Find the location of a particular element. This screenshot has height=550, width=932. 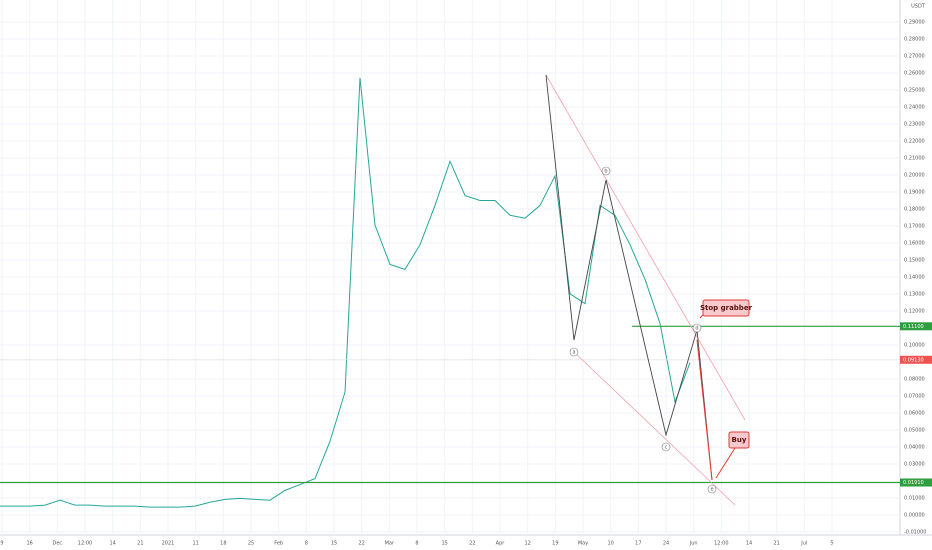

y-tick-label: 0.22000 is located at coordinates (914, 142).